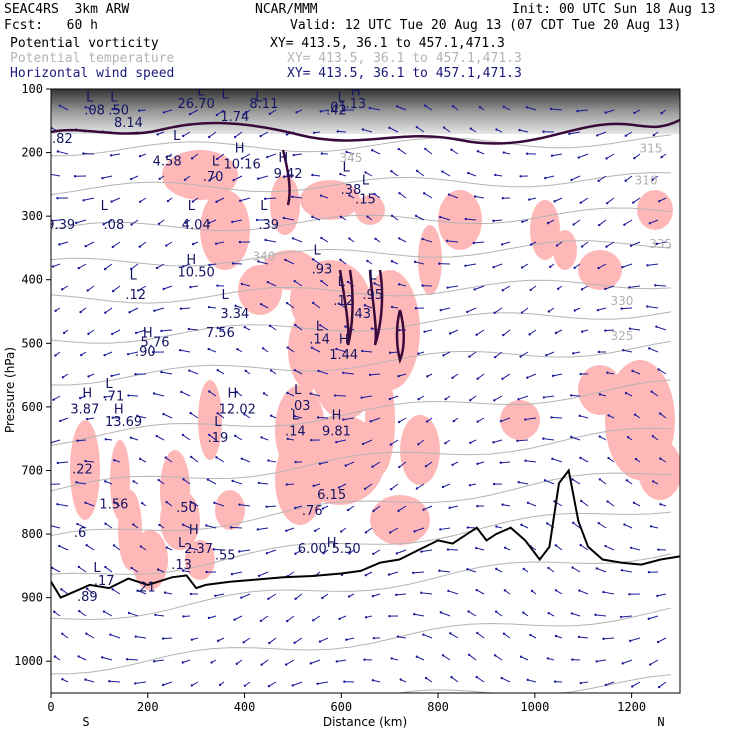 The width and height of the screenshot is (740, 740). I want to click on y-tick-label: 800, so click(32, 534).